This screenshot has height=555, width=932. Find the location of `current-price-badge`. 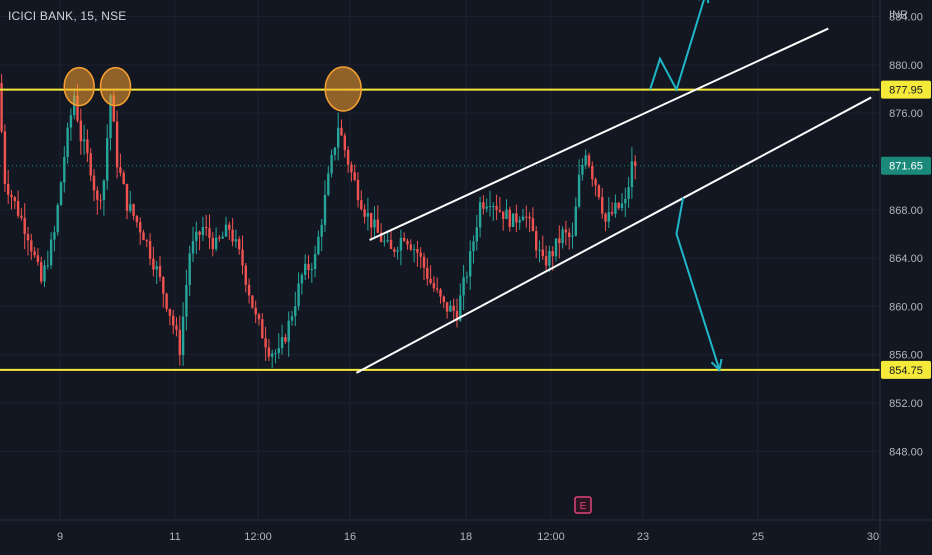

current-price-badge is located at coordinates (906, 165).